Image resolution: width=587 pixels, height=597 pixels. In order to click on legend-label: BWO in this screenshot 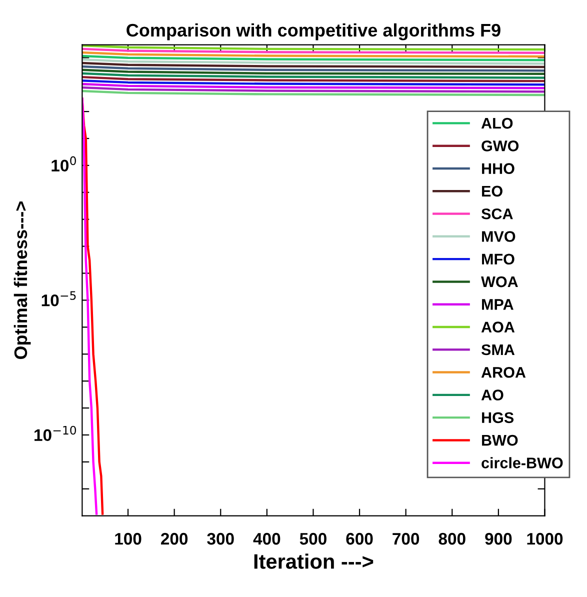, I will do `click(500, 440)`.